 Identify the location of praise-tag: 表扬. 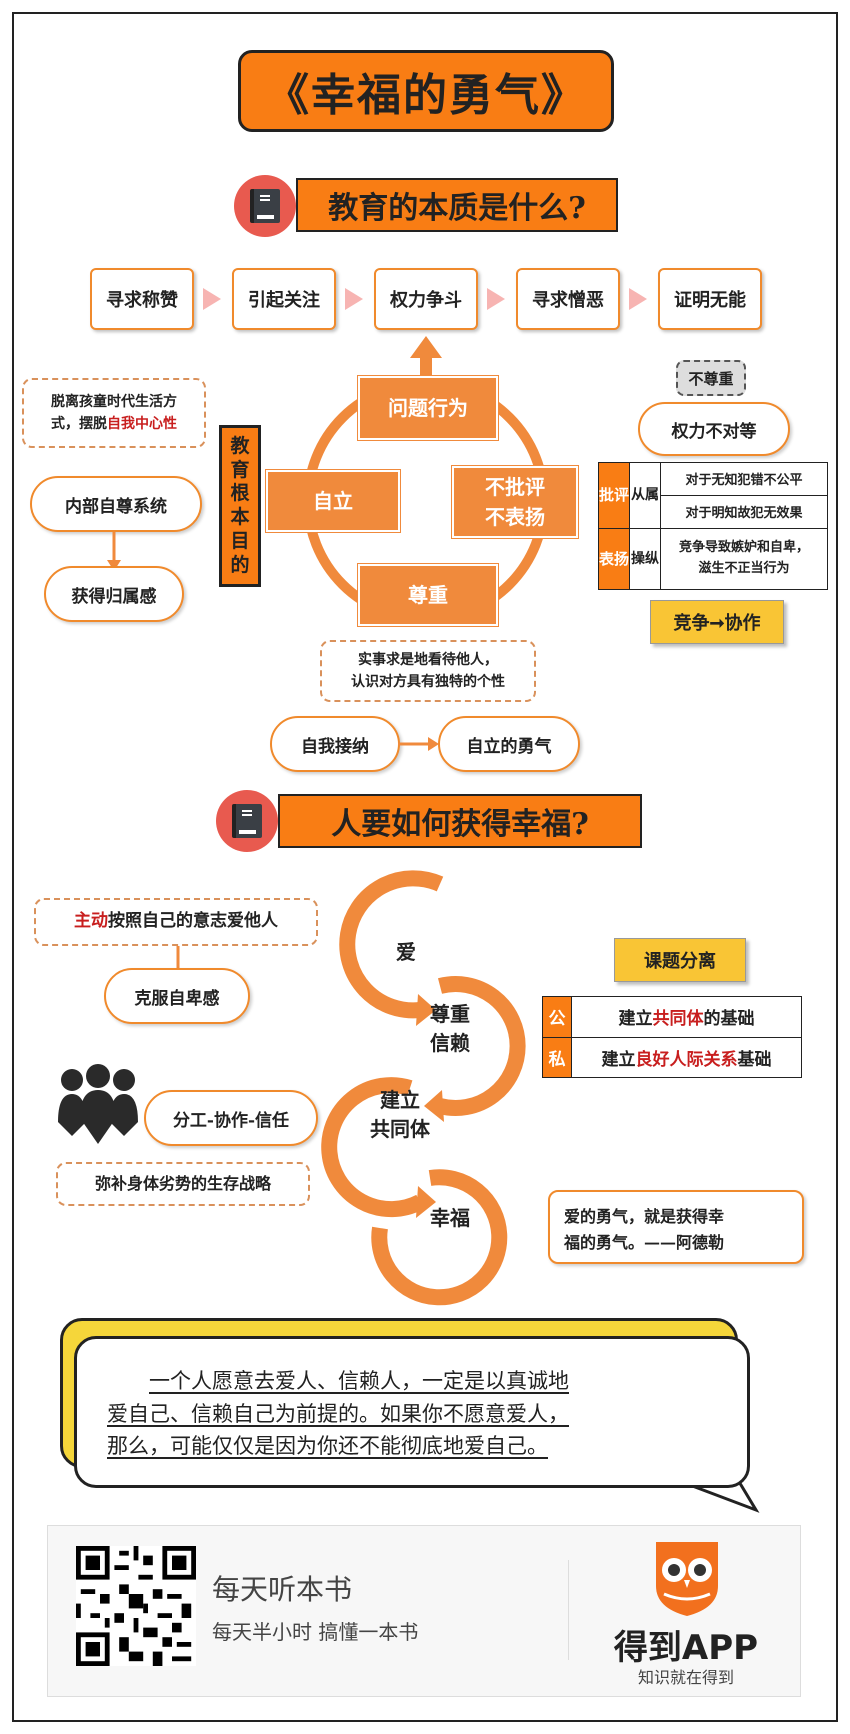
(614, 559).